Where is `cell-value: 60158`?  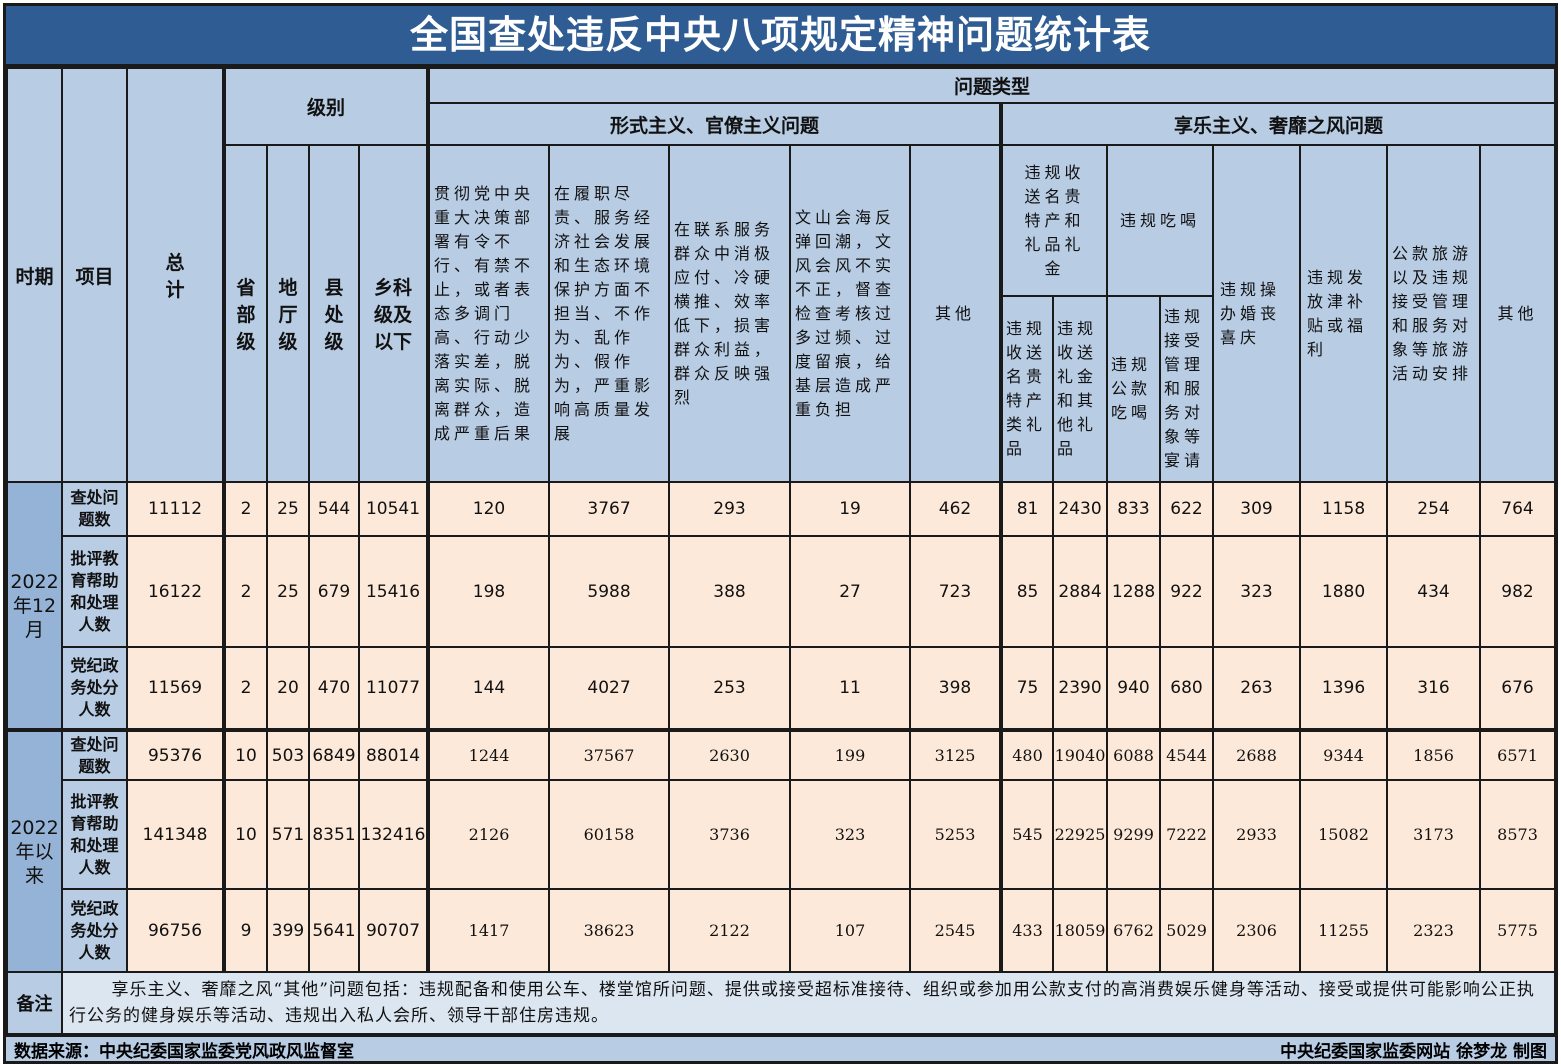 cell-value: 60158 is located at coordinates (609, 834).